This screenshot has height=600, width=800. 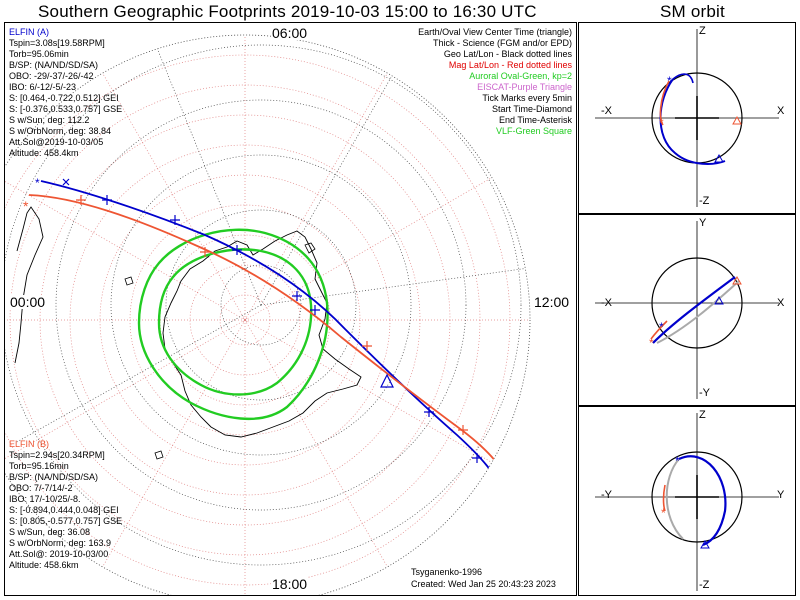 What do you see at coordinates (49, 120) in the screenshot?
I see `info-line: S w/Sun, deg: 112.2` at bounding box center [49, 120].